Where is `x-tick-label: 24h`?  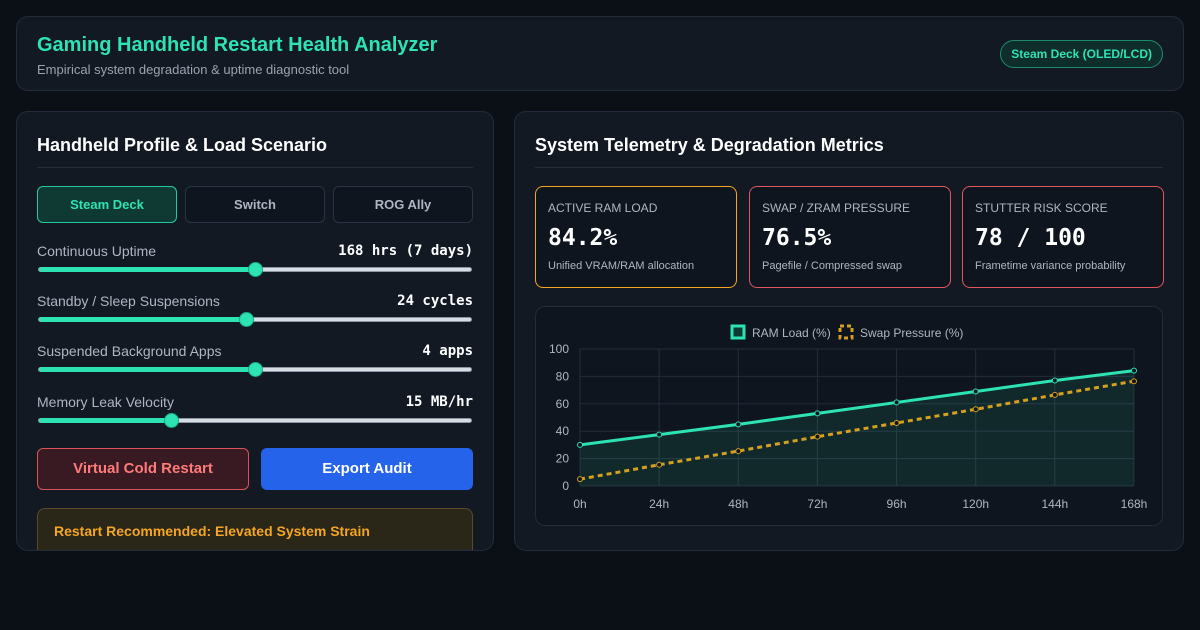 x-tick-label: 24h is located at coordinates (659, 504).